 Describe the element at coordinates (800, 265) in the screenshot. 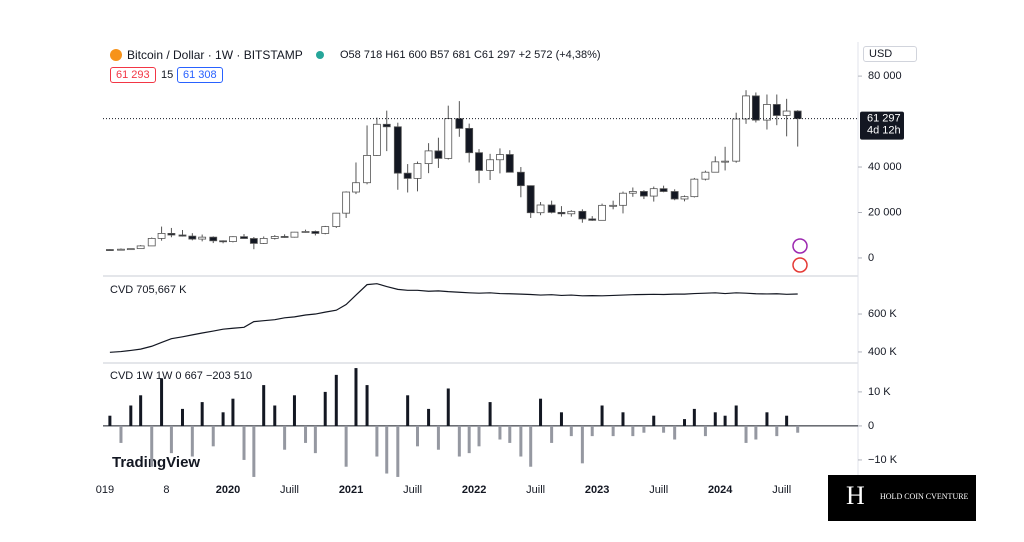

I see `flag-icon` at that location.